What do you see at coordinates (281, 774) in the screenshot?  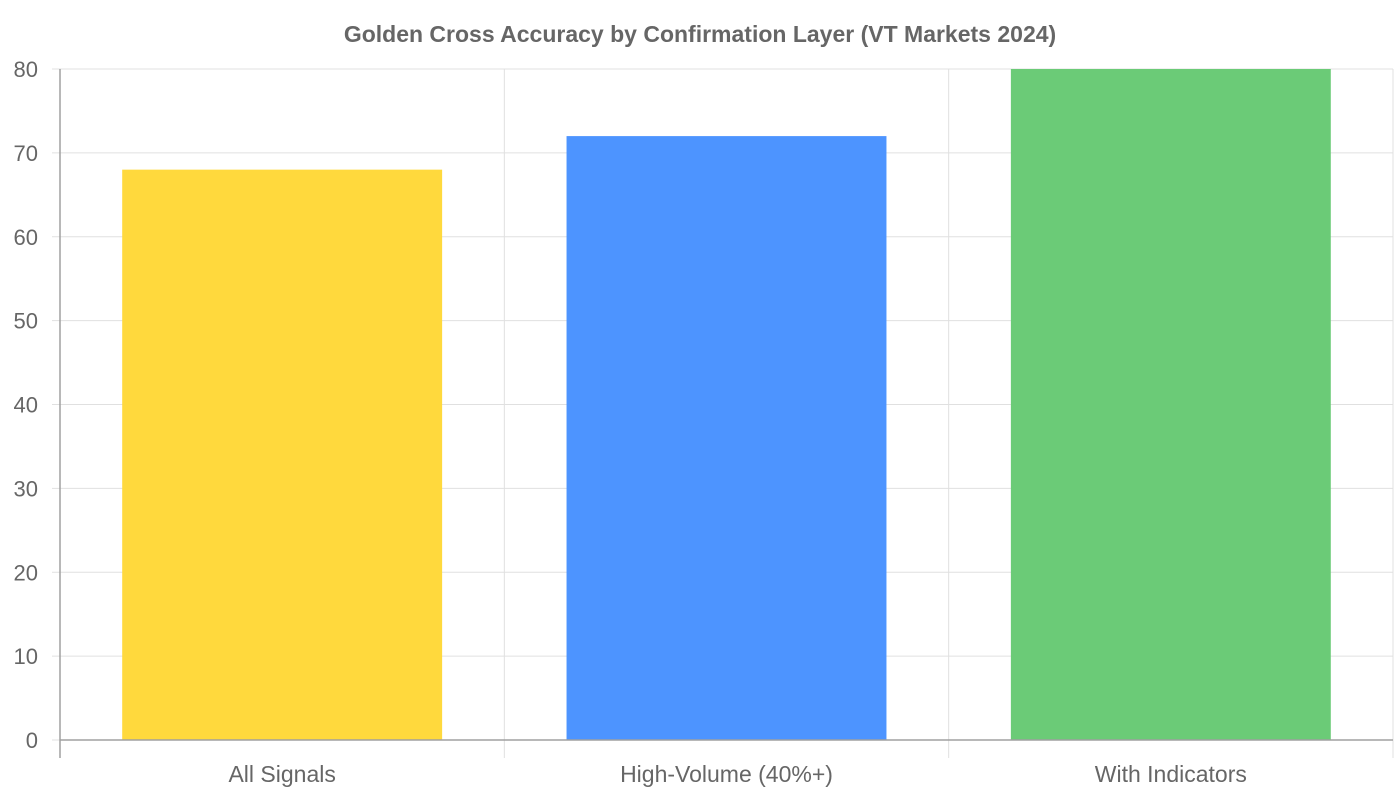 I see `x-category-label: All Signals` at bounding box center [281, 774].